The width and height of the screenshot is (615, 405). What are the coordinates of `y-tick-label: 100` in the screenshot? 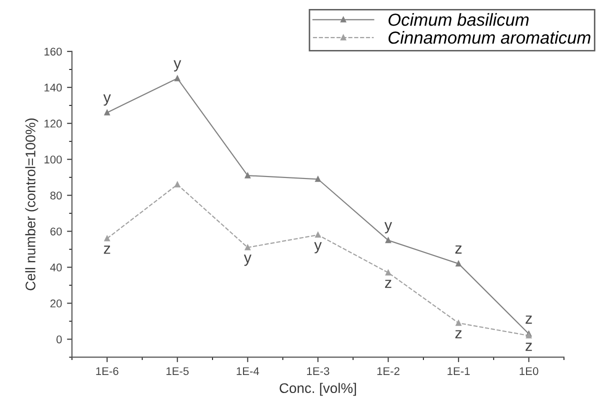 It's located at (53, 160).